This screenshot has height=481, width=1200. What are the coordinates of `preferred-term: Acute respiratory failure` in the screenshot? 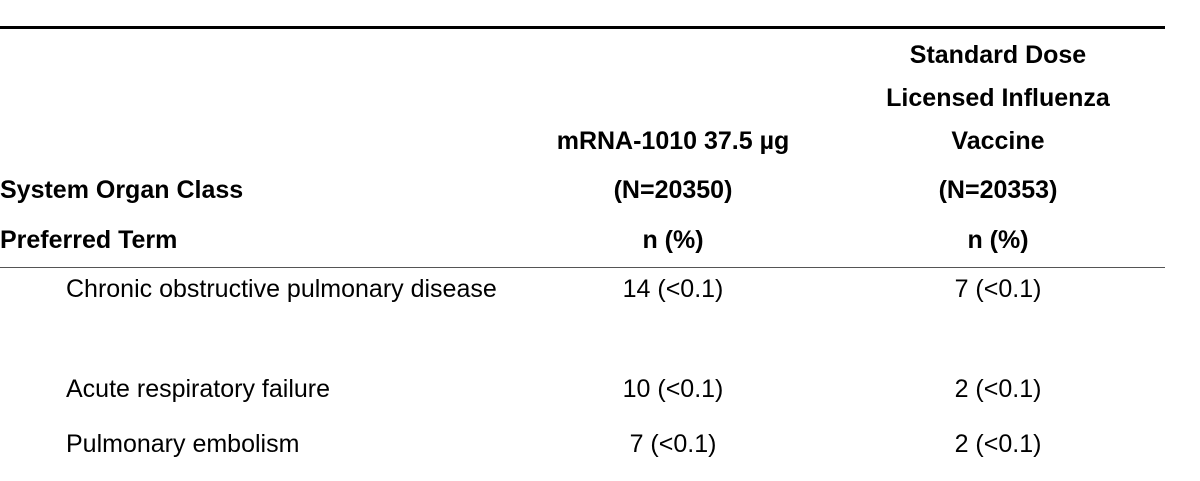 It's located at (198, 389).